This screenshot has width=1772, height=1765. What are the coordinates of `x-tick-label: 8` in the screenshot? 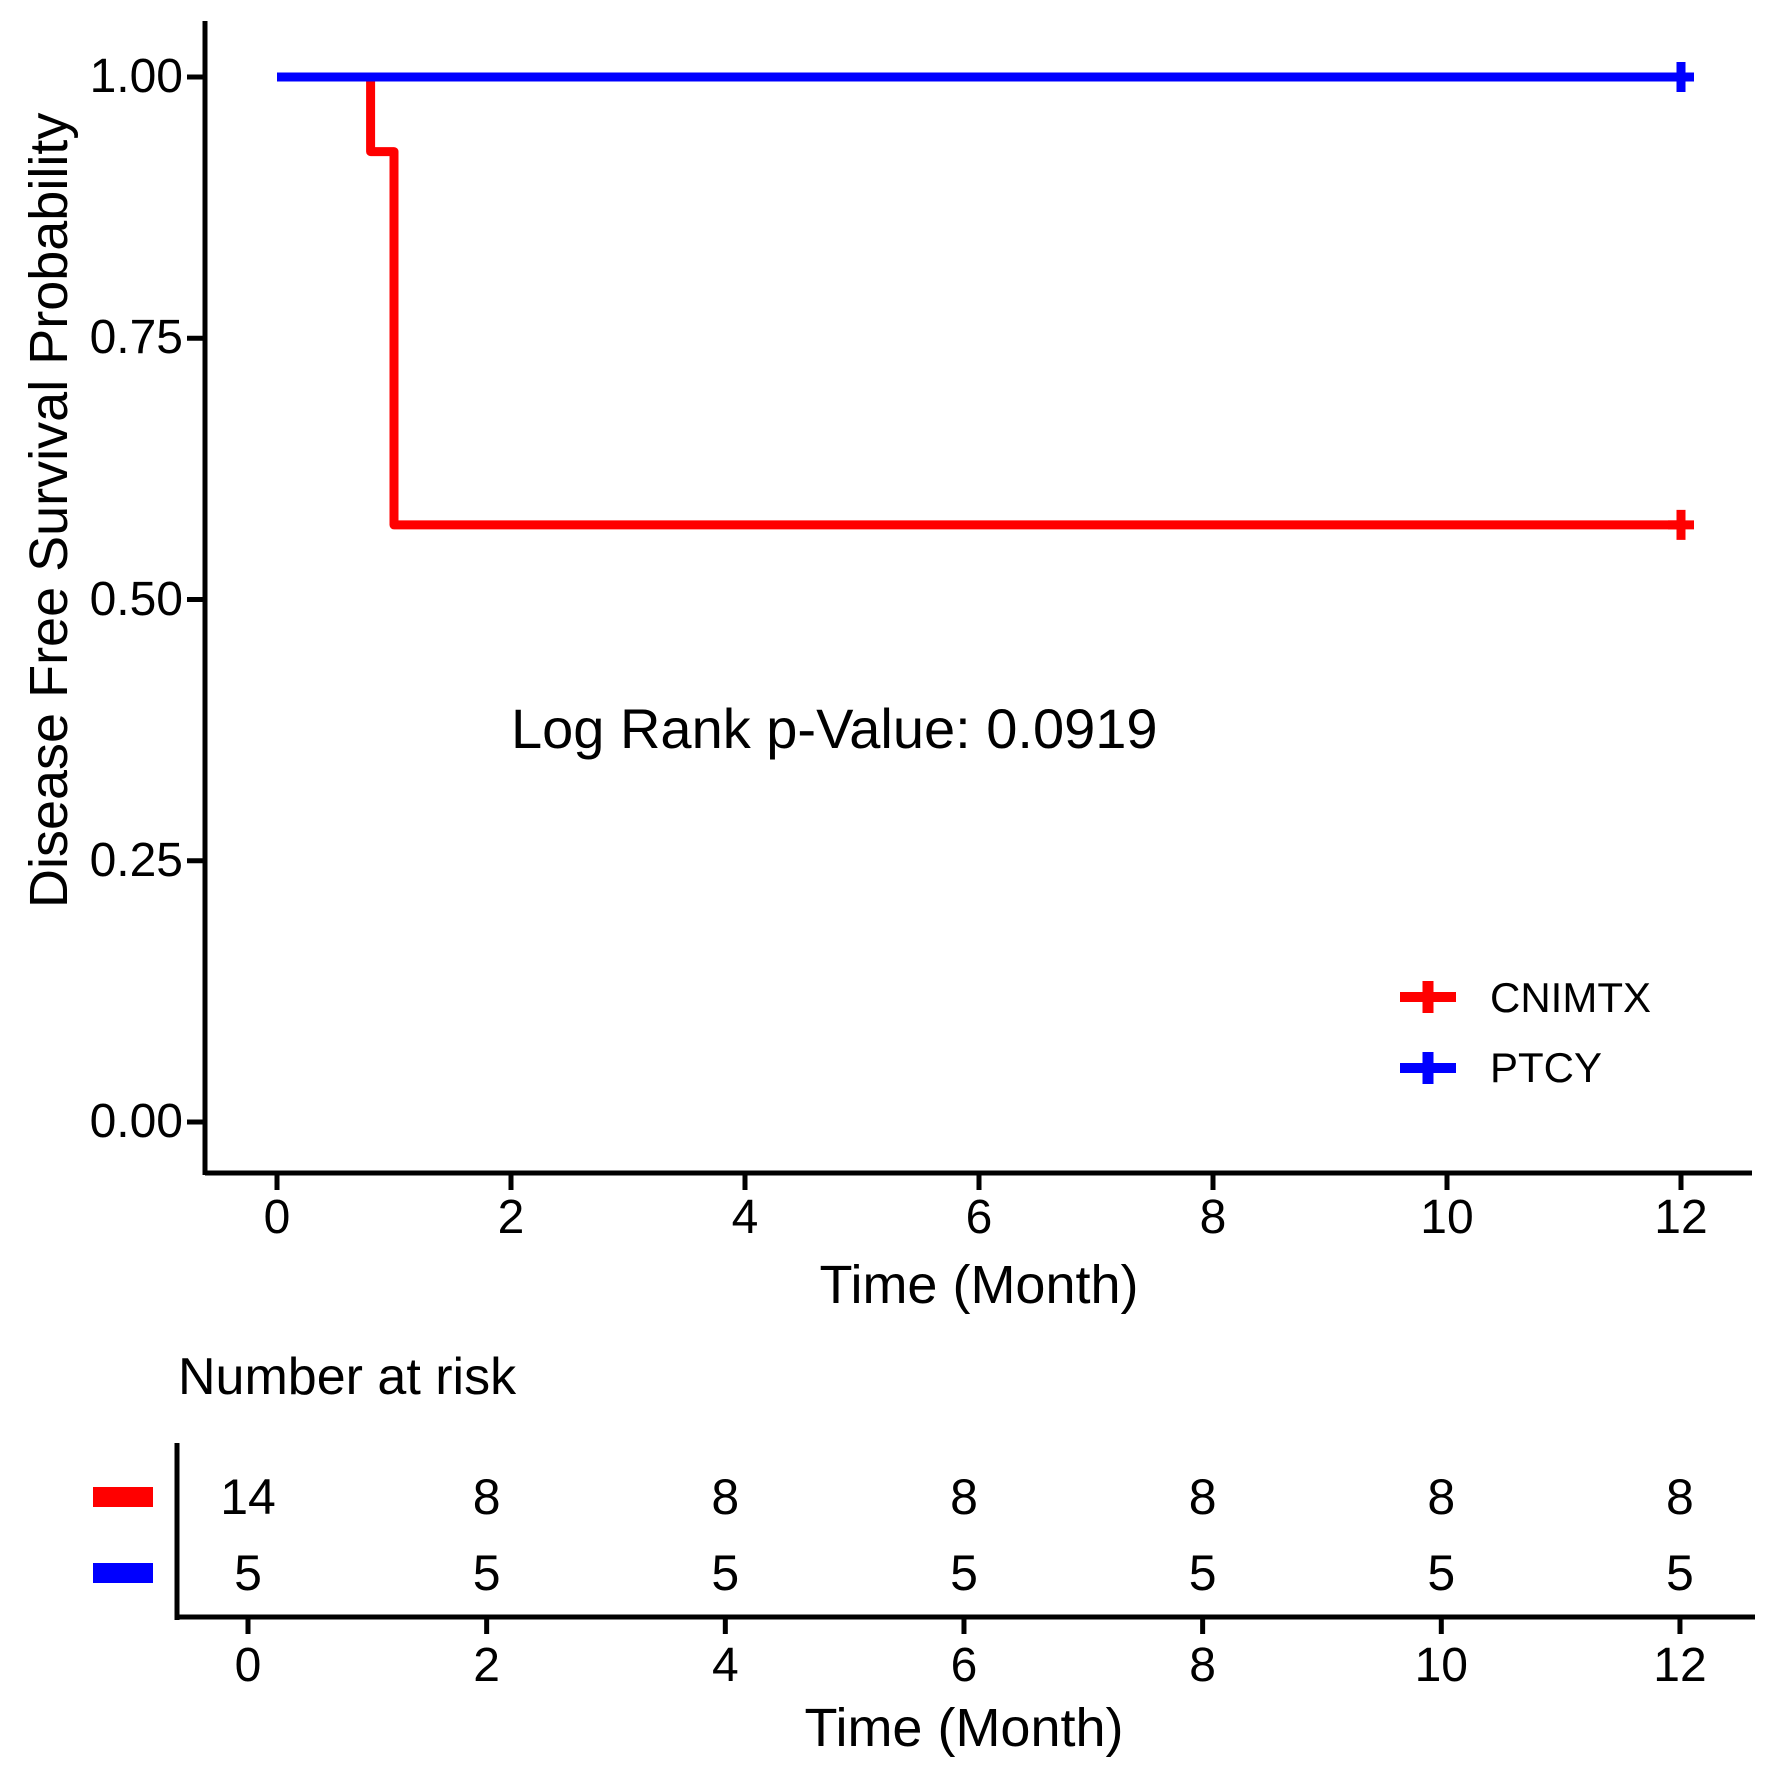 It's located at (1213, 1217).